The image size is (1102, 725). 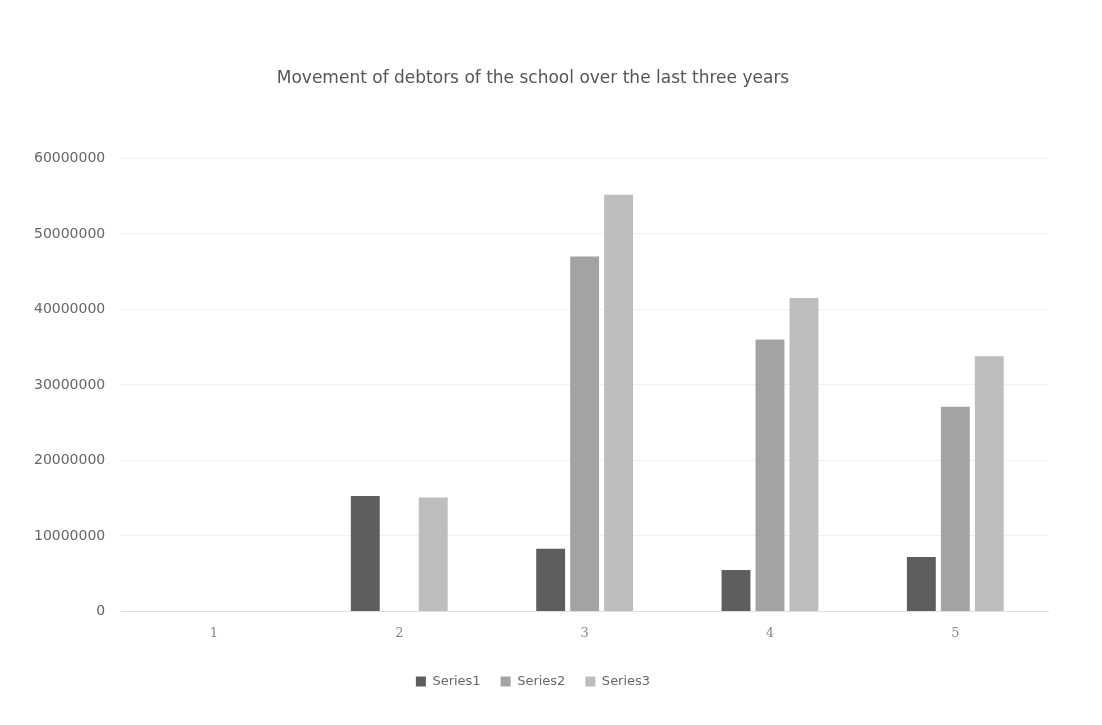 What do you see at coordinates (69, 308) in the screenshot?
I see `y-tick-label: 40000000` at bounding box center [69, 308].